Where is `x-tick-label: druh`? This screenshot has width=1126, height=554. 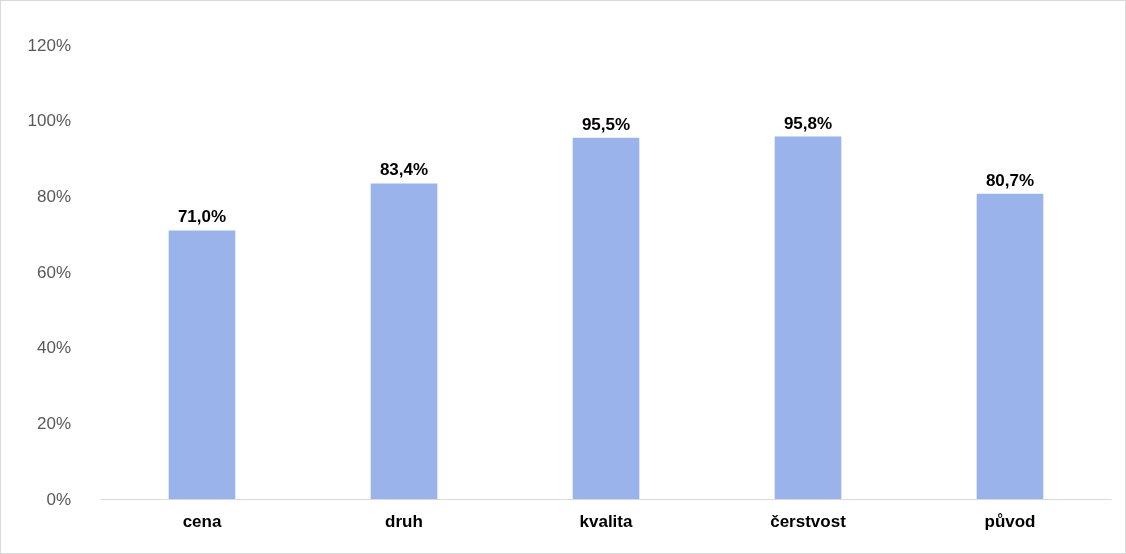 x-tick-label: druh is located at coordinates (404, 521).